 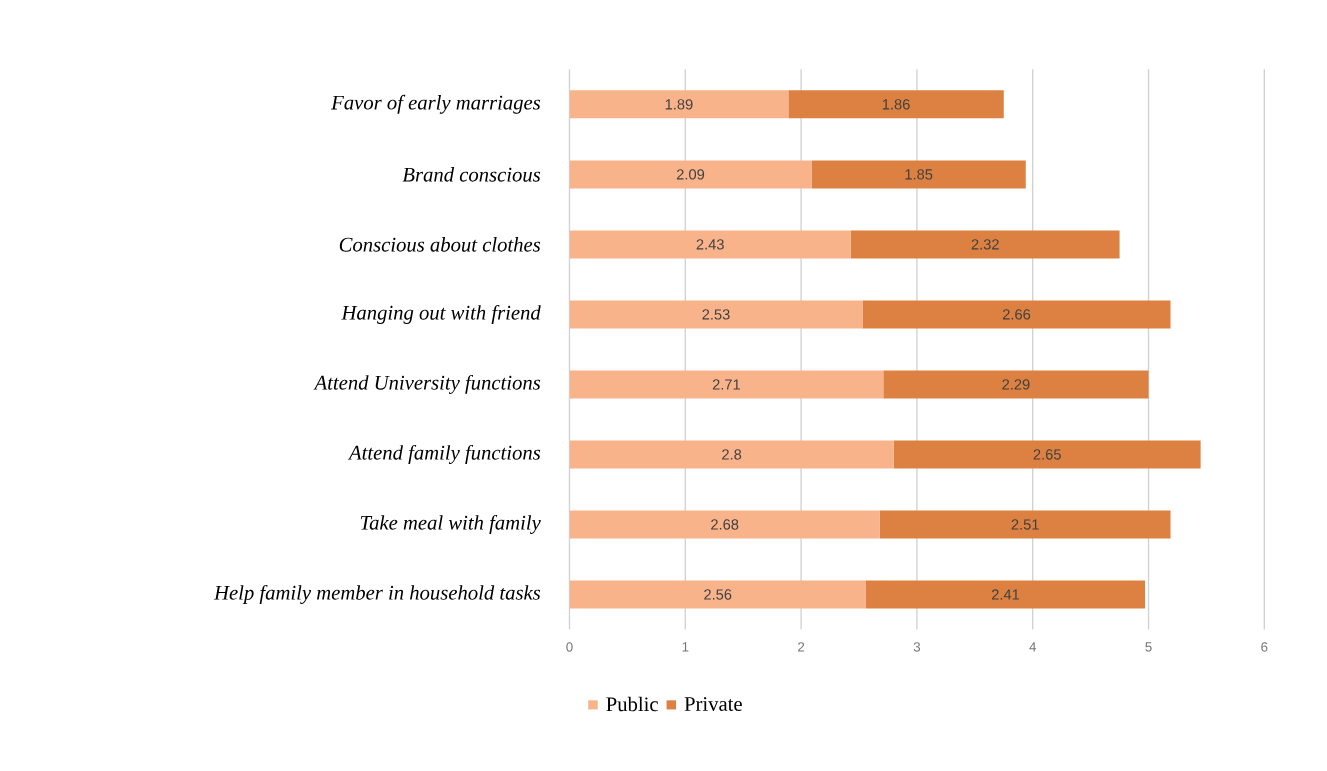 I want to click on data-label: 2.32, so click(x=985, y=244).